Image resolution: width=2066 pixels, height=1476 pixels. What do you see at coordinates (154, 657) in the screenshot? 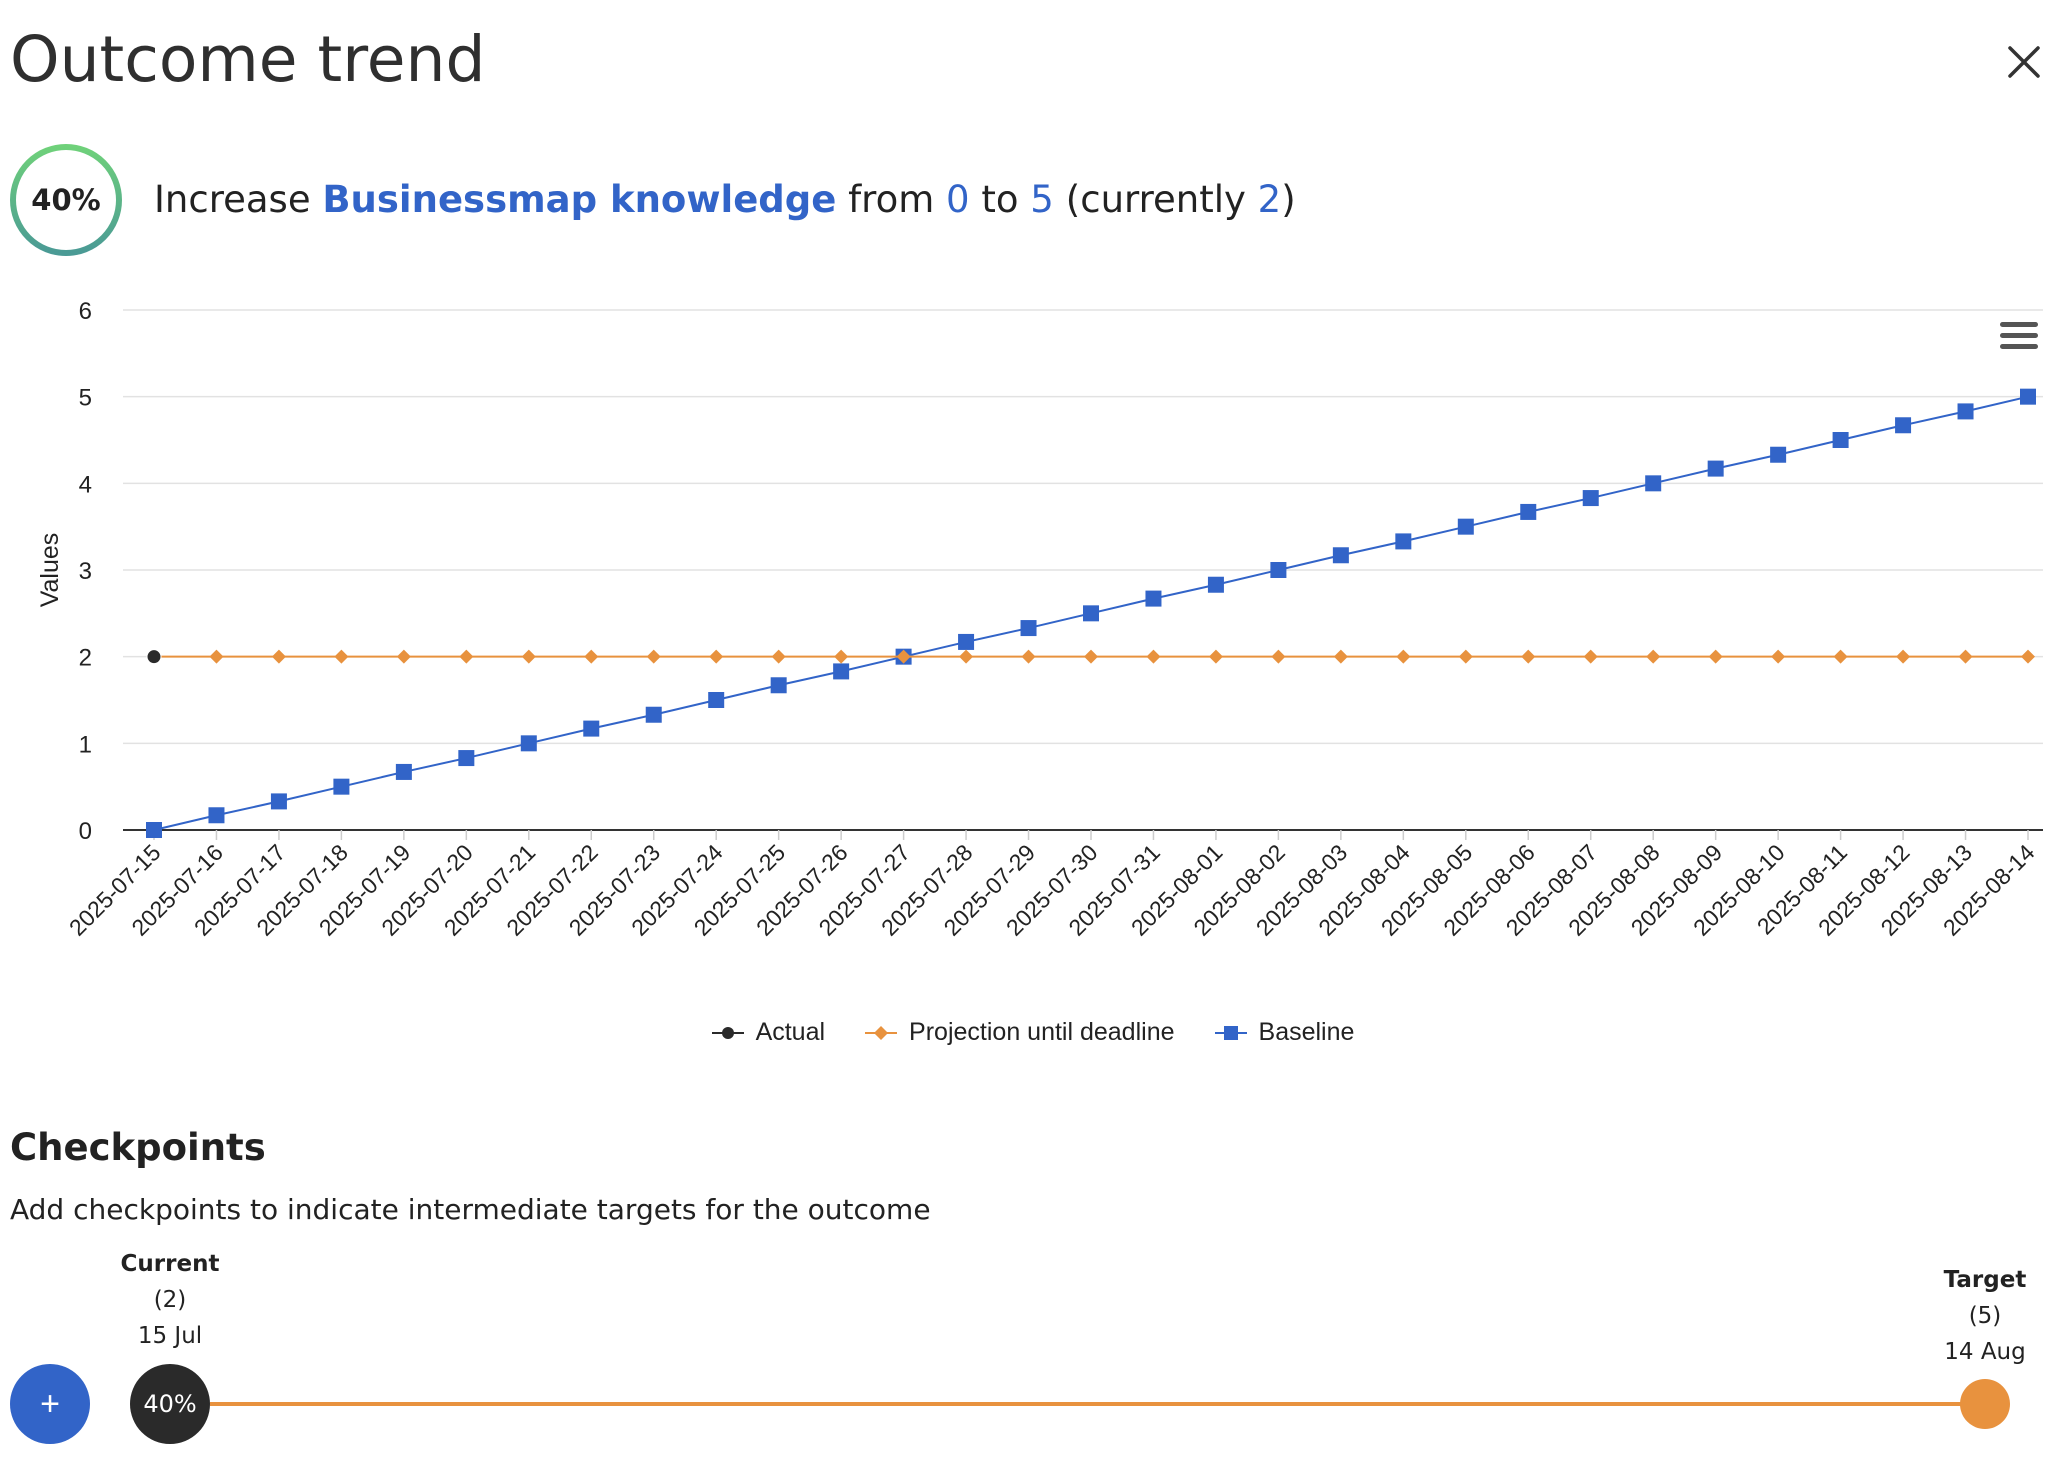
I see `actual-point` at bounding box center [154, 657].